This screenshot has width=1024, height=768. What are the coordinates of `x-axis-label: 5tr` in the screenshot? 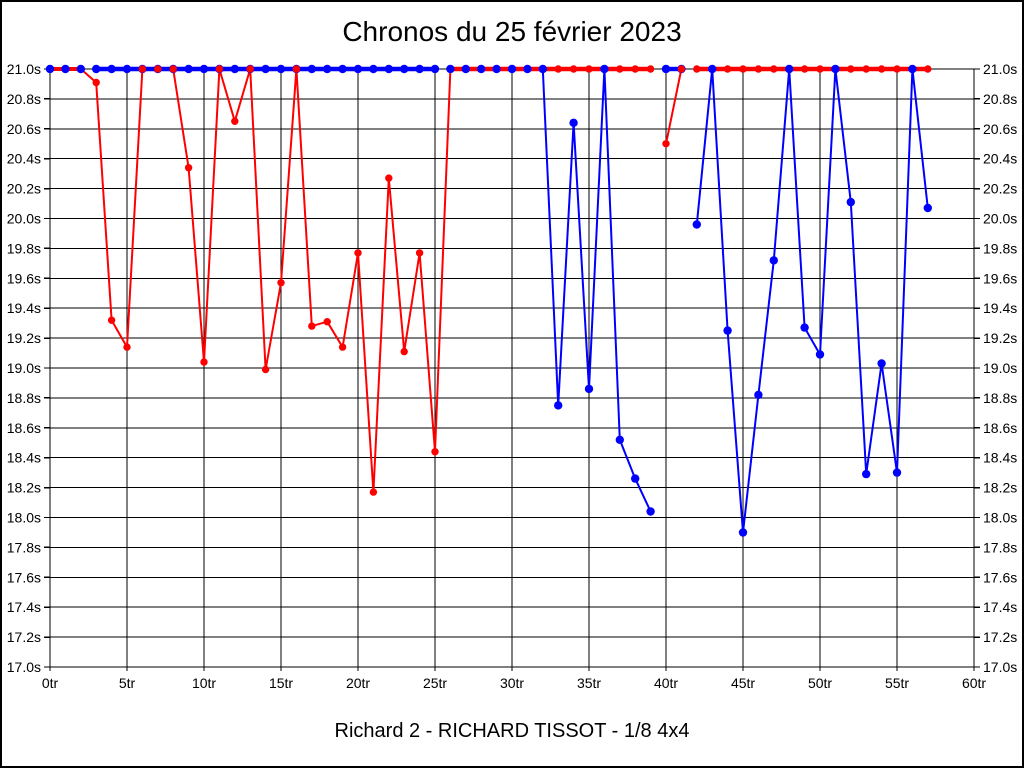 It's located at (127, 683).